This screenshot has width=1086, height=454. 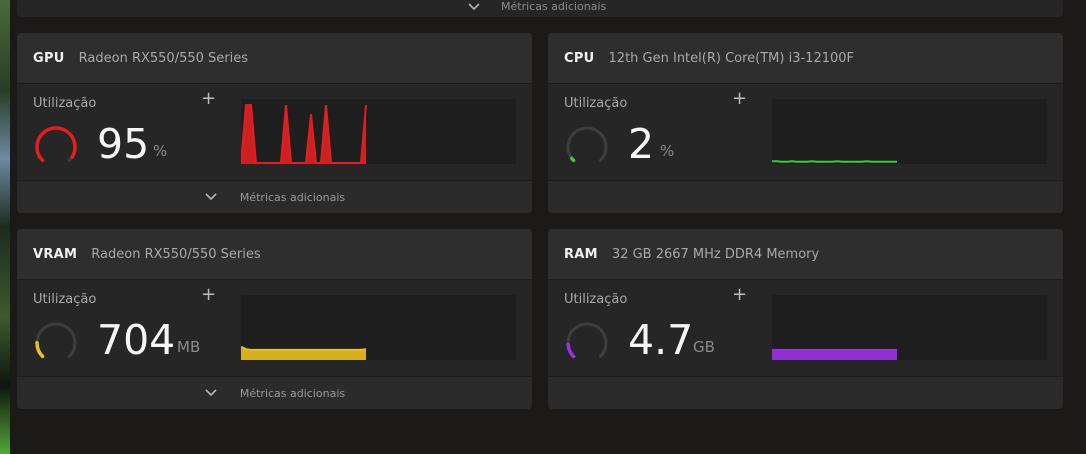 I want to click on card-subtitle: 12th Gen Intel(R) Core(TM) i3-12100F, so click(x=731, y=58).